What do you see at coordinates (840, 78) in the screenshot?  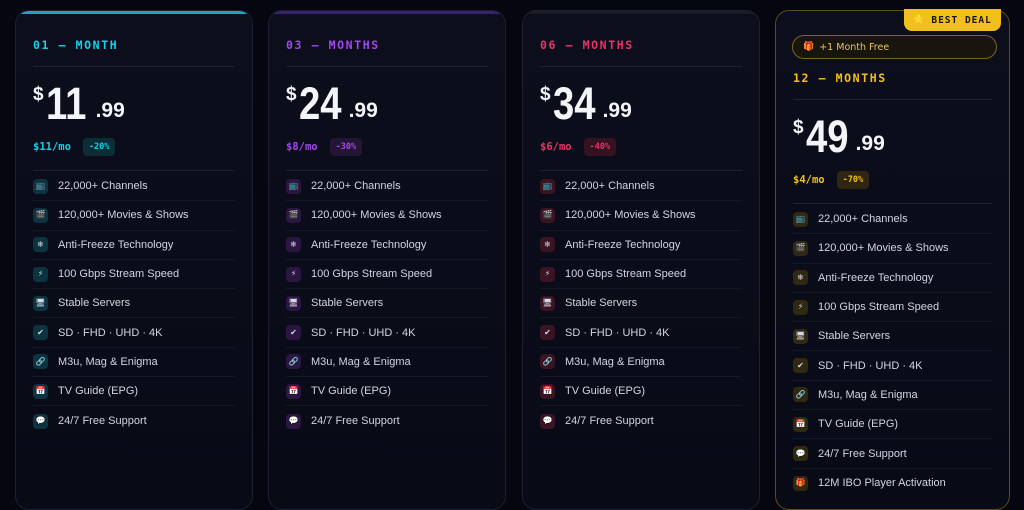 I see `plan-period: 12 — MONTHS` at bounding box center [840, 78].